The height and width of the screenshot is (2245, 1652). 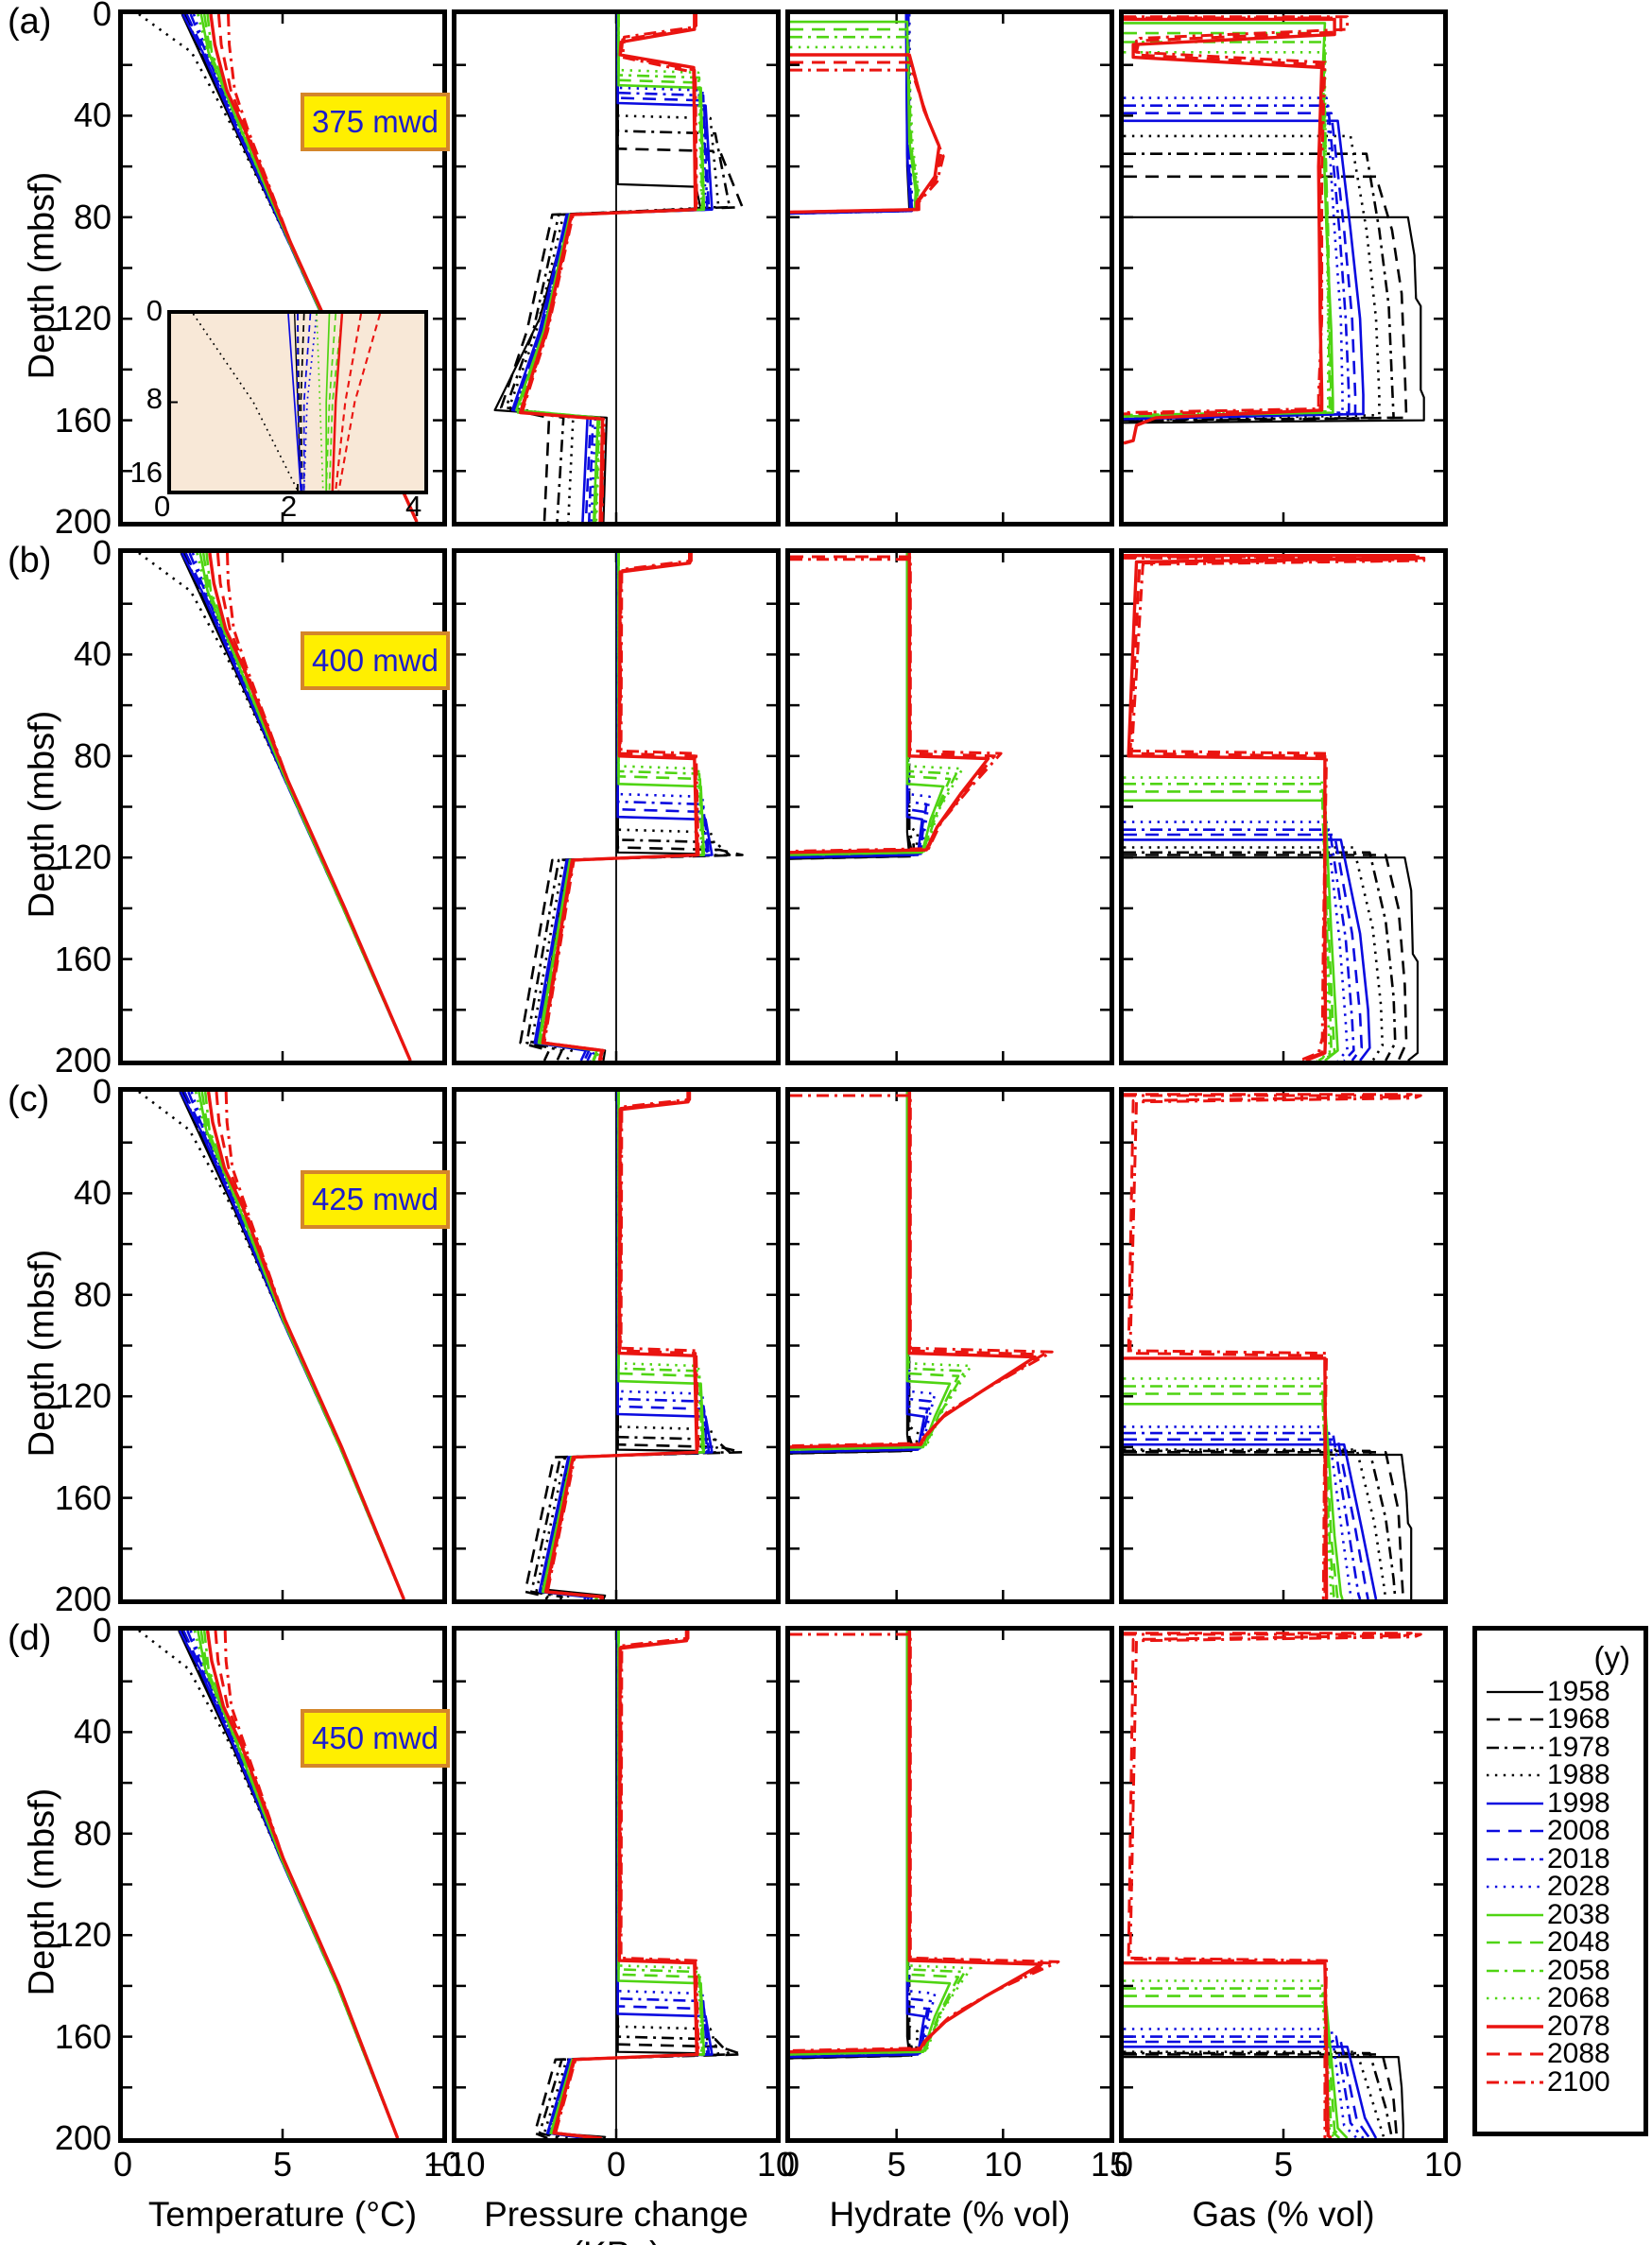 I want to click on x-axis-title-gas: Gas (% vol), so click(x=1283, y=2214).